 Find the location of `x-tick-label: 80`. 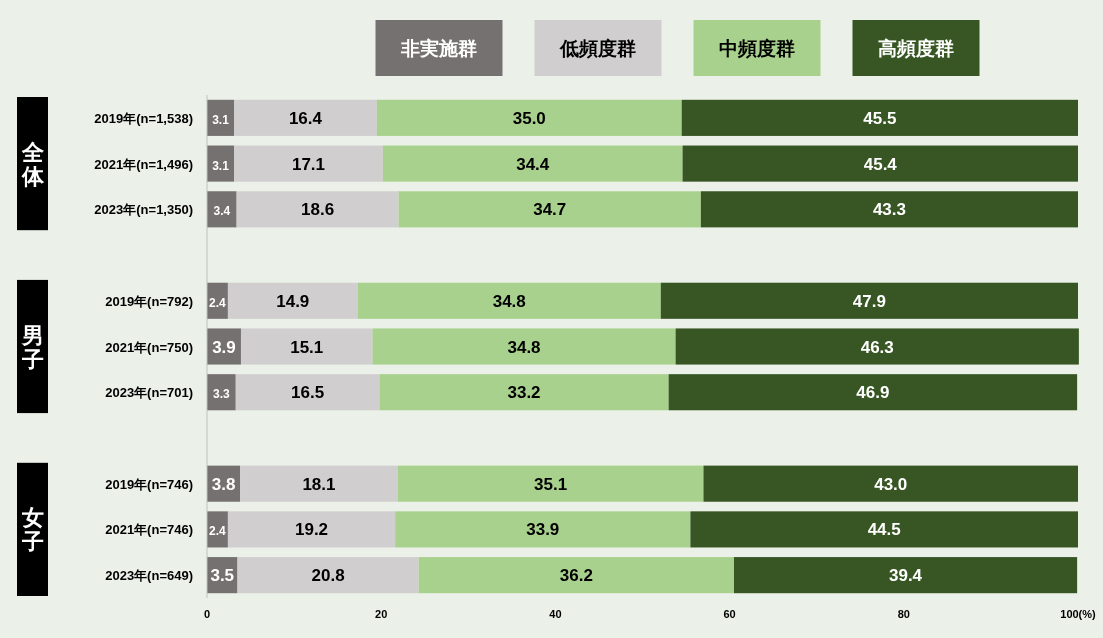

x-tick-label: 80 is located at coordinates (903, 614).